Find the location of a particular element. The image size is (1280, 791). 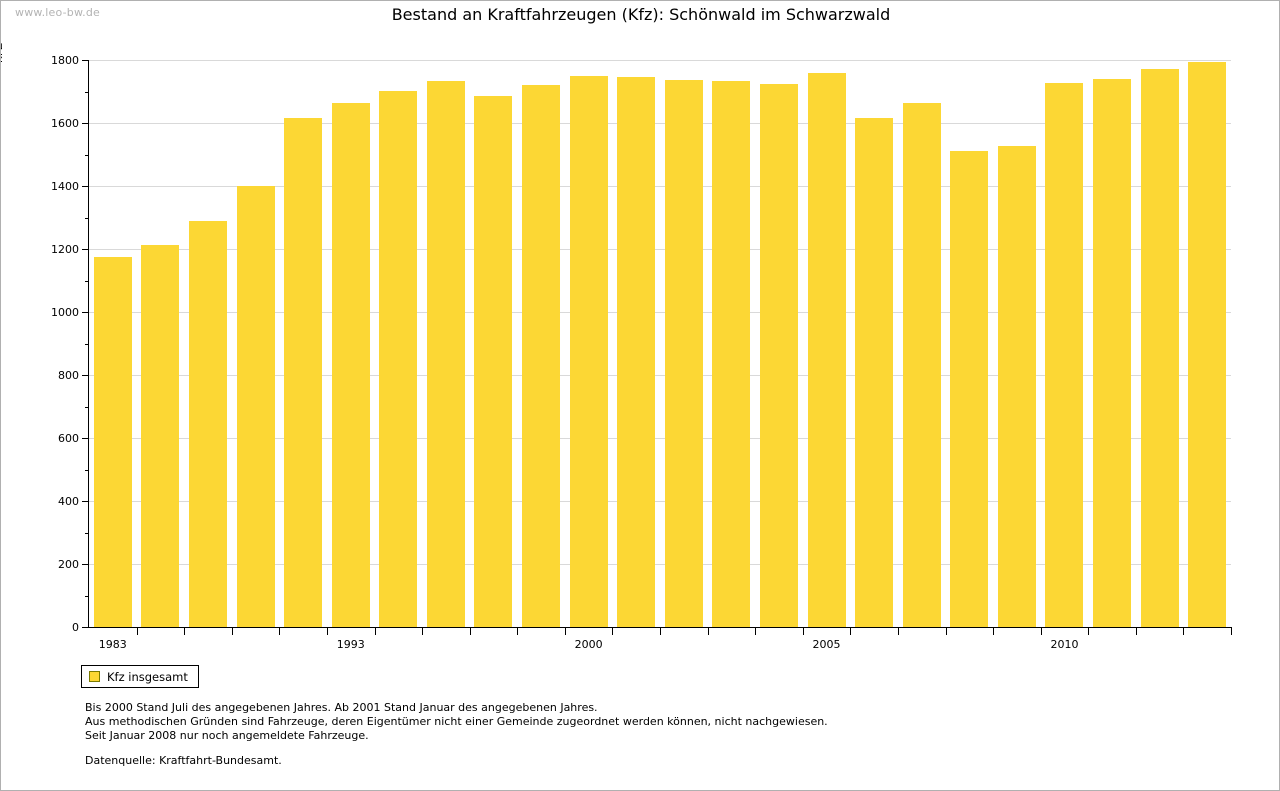

x-axis-line is located at coordinates (660, 627).